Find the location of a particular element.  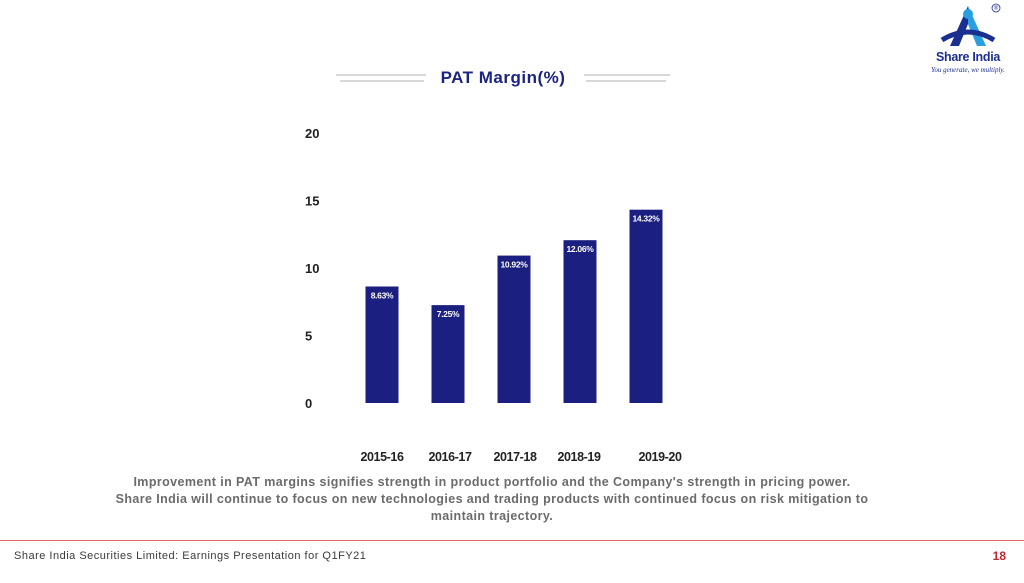

logo-tagline: You generate, we multiply. is located at coordinates (968, 70).